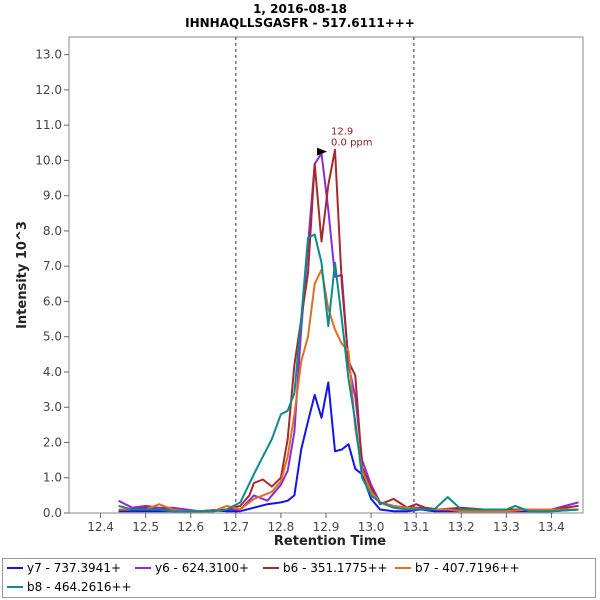  I want to click on peak-label: 12.9, so click(342, 132).